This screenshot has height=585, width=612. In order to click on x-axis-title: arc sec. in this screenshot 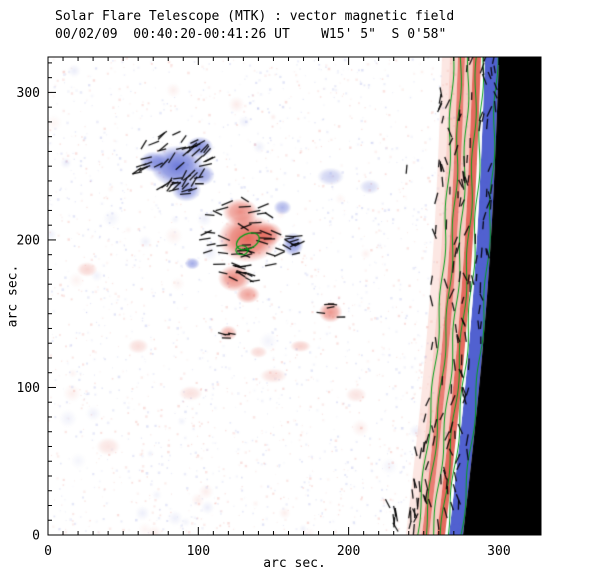, I will do `click(294, 563)`.